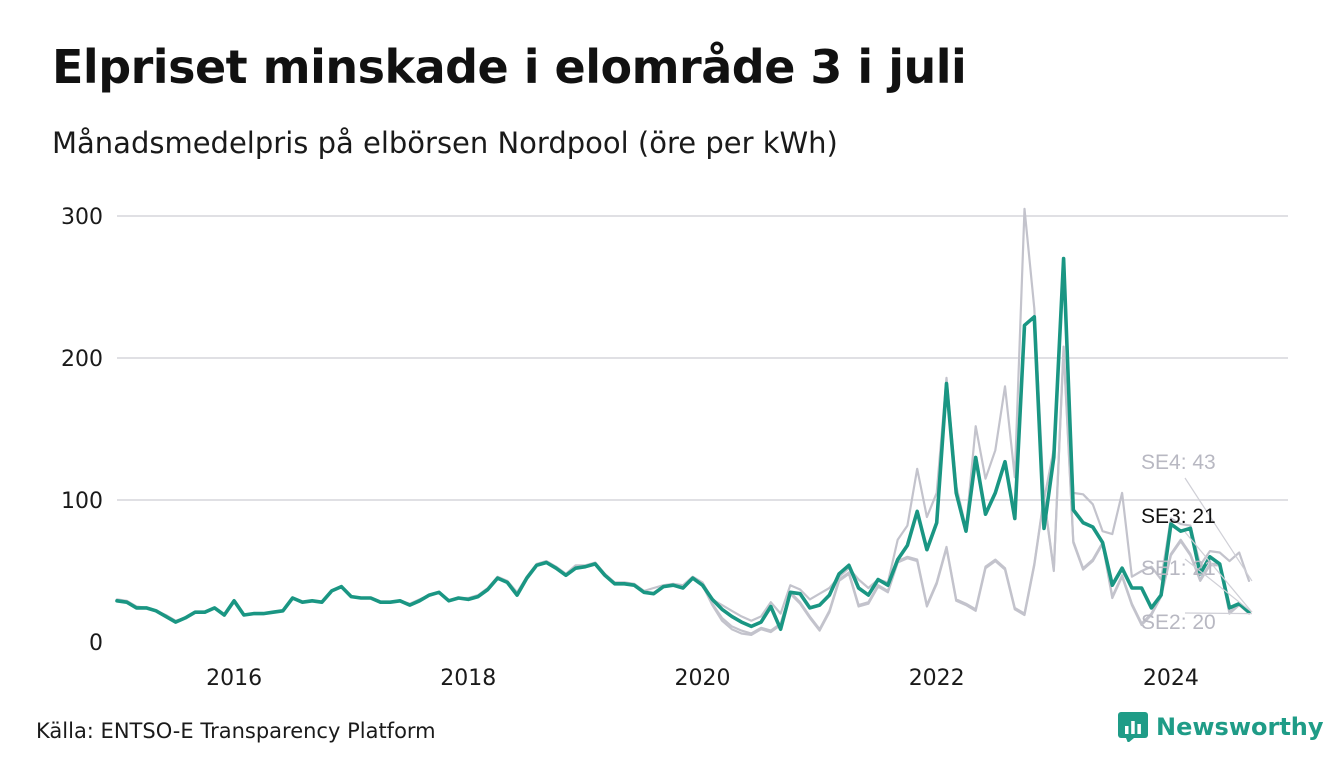 This screenshot has width=1340, height=780. Describe the element at coordinates (82, 217) in the screenshot. I see `y-tick-label: 300` at that location.